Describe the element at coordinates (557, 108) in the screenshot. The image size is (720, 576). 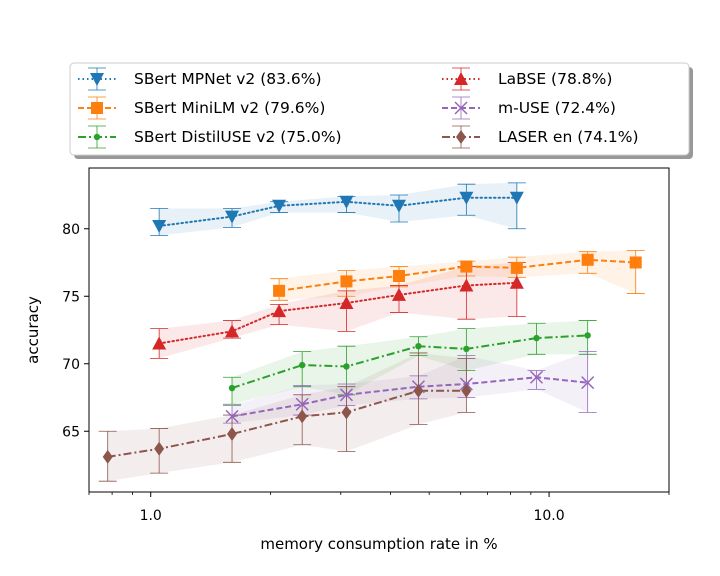
I see `legend-label: m-USE (72.4%)` at that location.